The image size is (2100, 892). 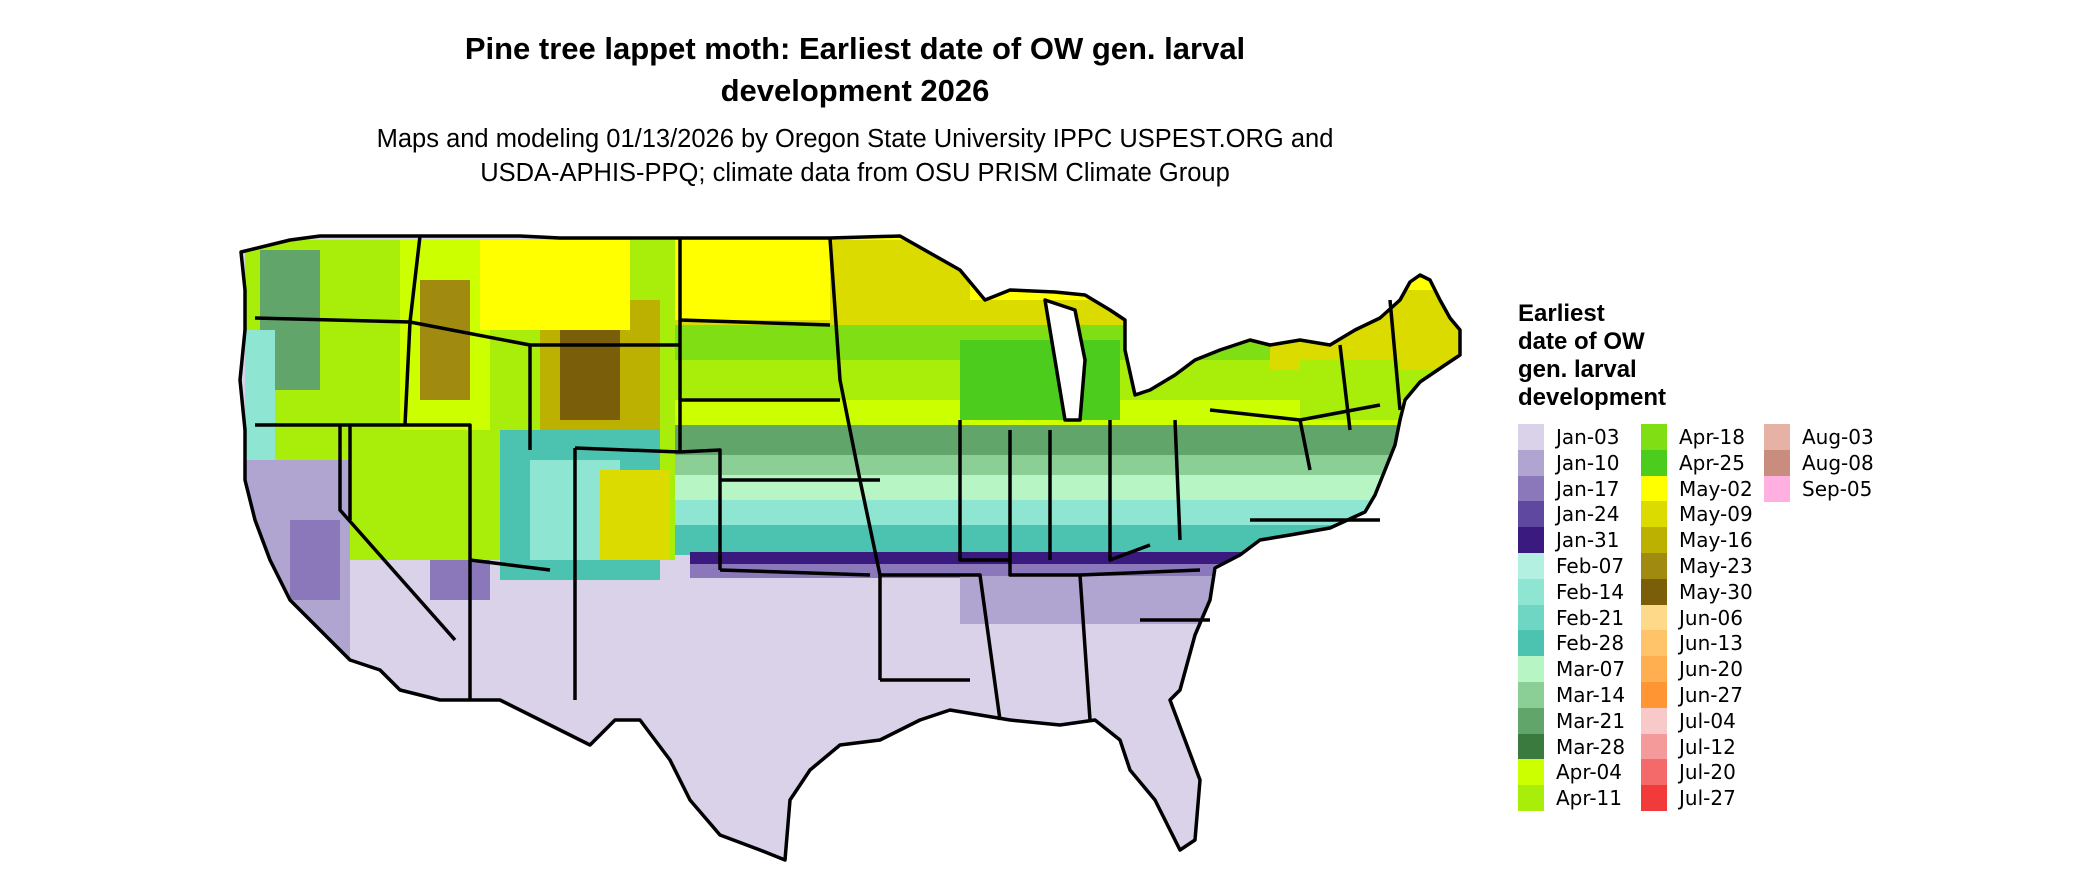 I want to click on legend-label: Feb-14, so click(x=1590, y=591).